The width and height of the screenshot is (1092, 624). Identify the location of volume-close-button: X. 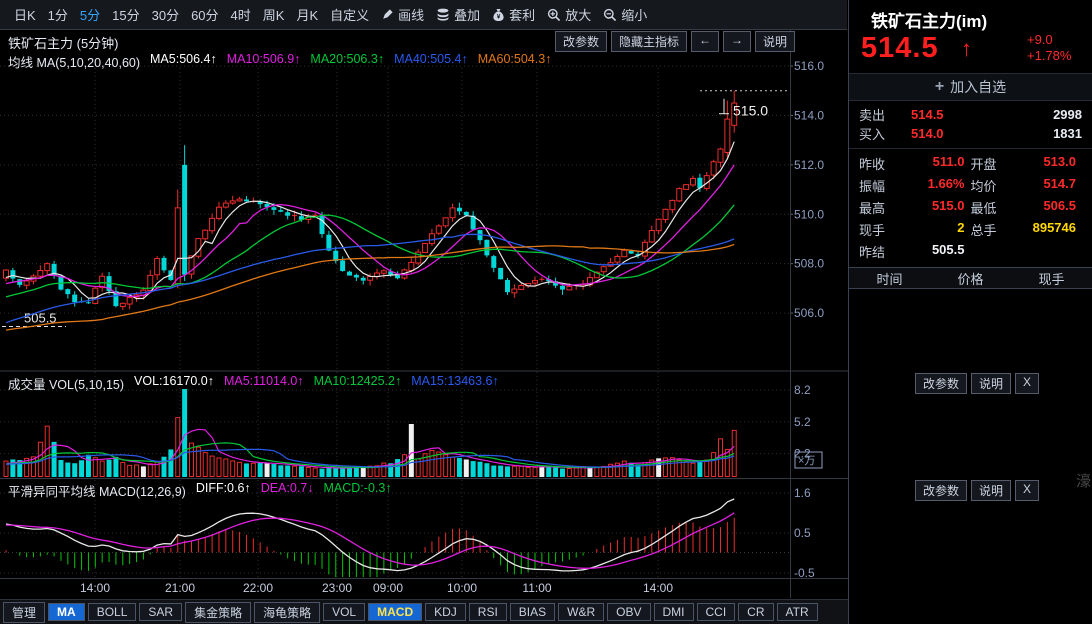
(1026, 383).